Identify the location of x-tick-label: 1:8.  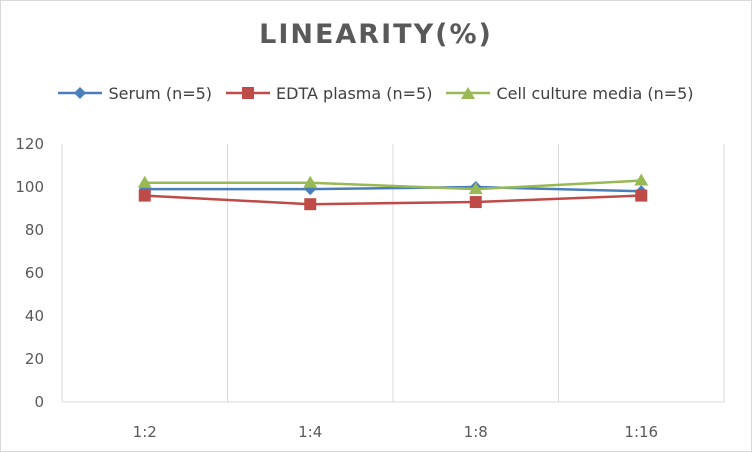
(476, 432).